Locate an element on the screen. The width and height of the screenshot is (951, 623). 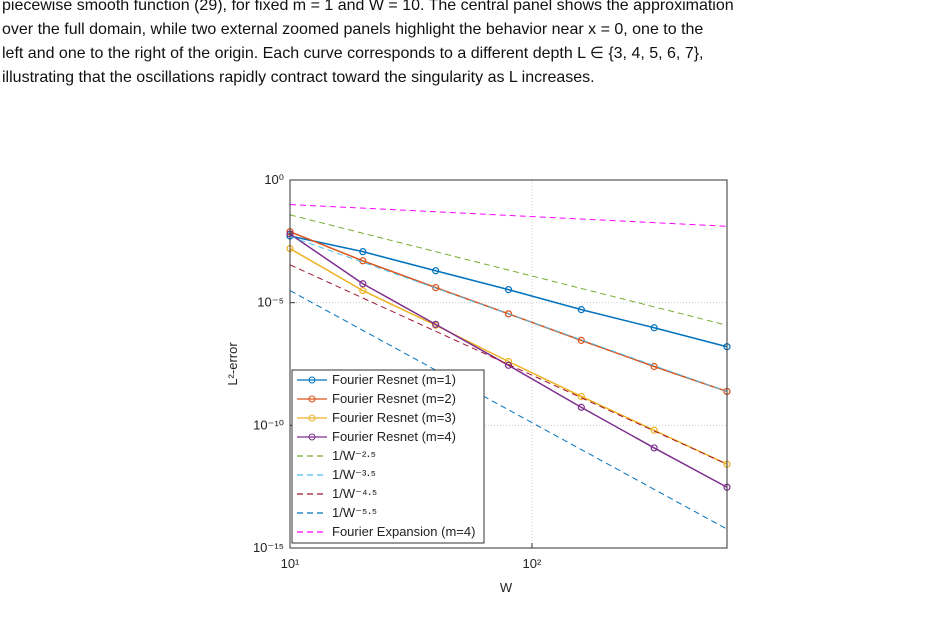
x-axis-label: W is located at coordinates (506, 587).